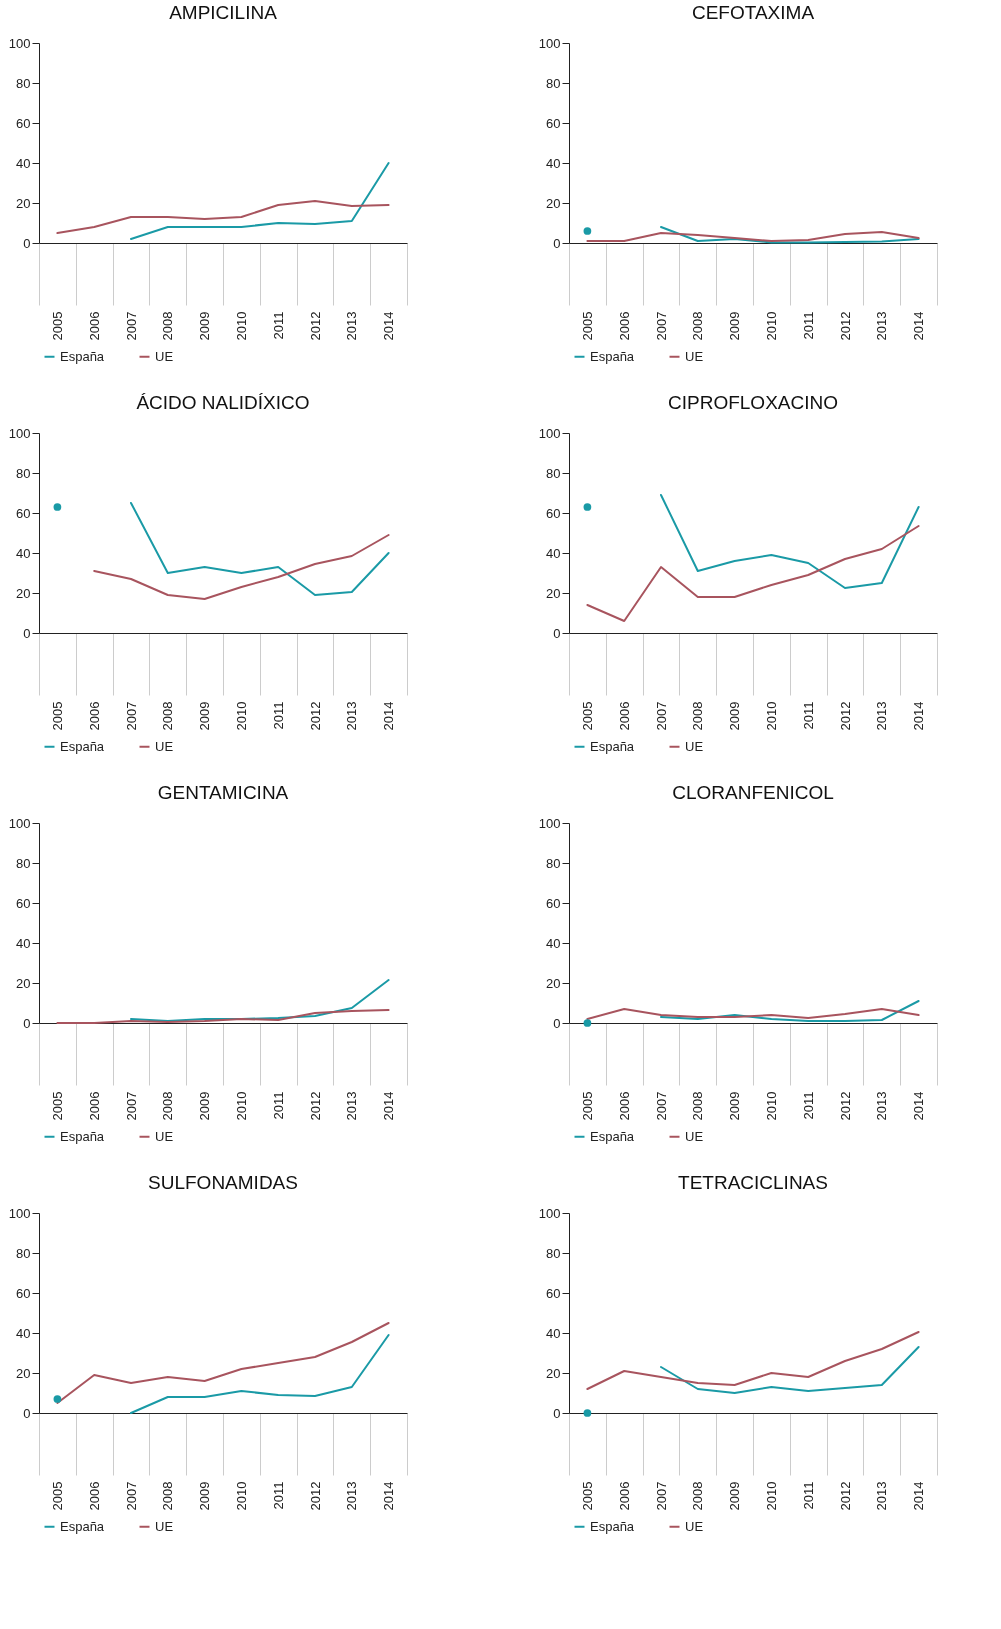 The height and width of the screenshot is (1629, 1001). I want to click on chart-title: TETRACICLINAS, so click(753, 1182).